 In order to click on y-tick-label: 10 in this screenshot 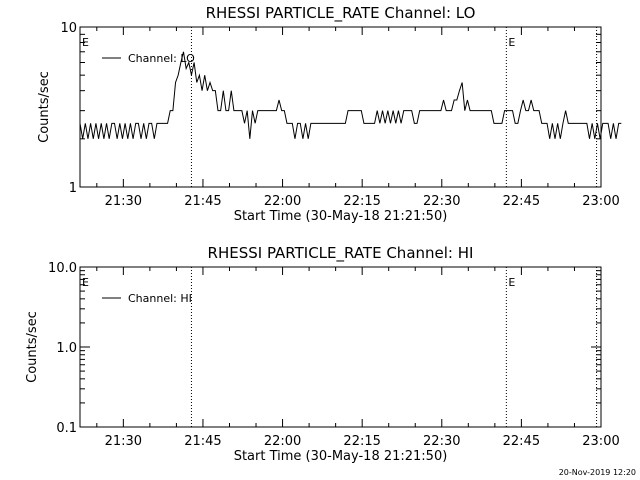, I will do `click(68, 28)`.